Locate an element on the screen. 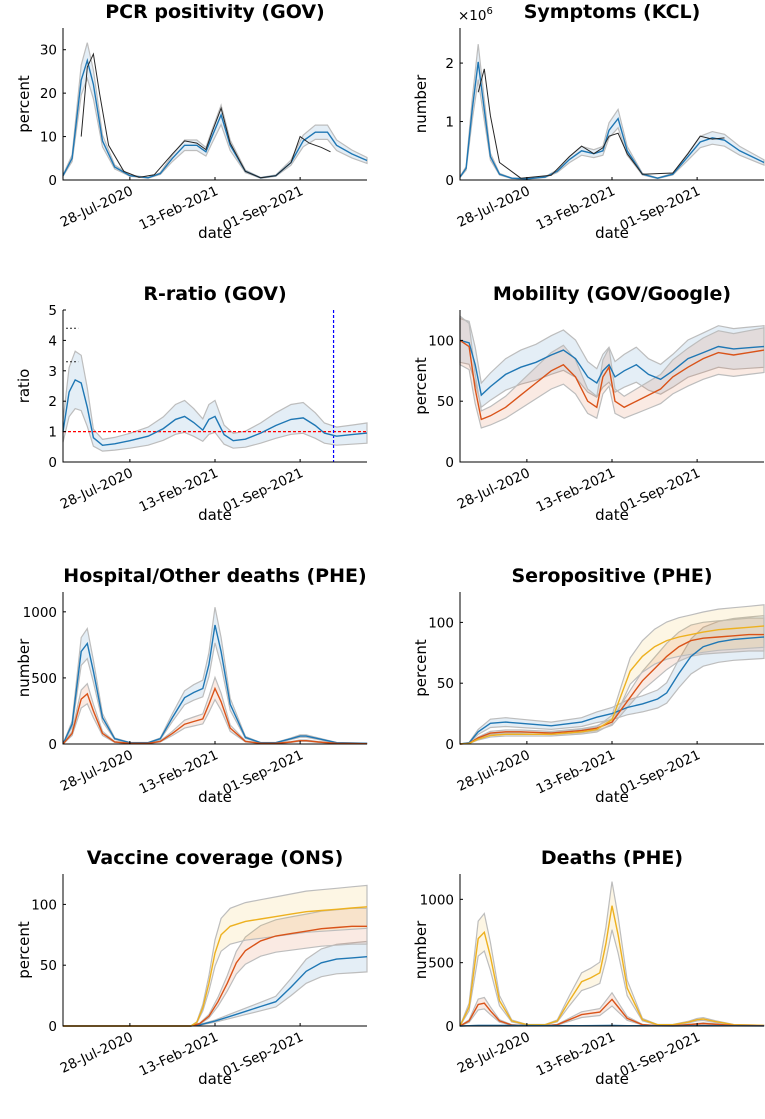 The height and width of the screenshot is (1119, 765). series-band-young is located at coordinates (215, 983).